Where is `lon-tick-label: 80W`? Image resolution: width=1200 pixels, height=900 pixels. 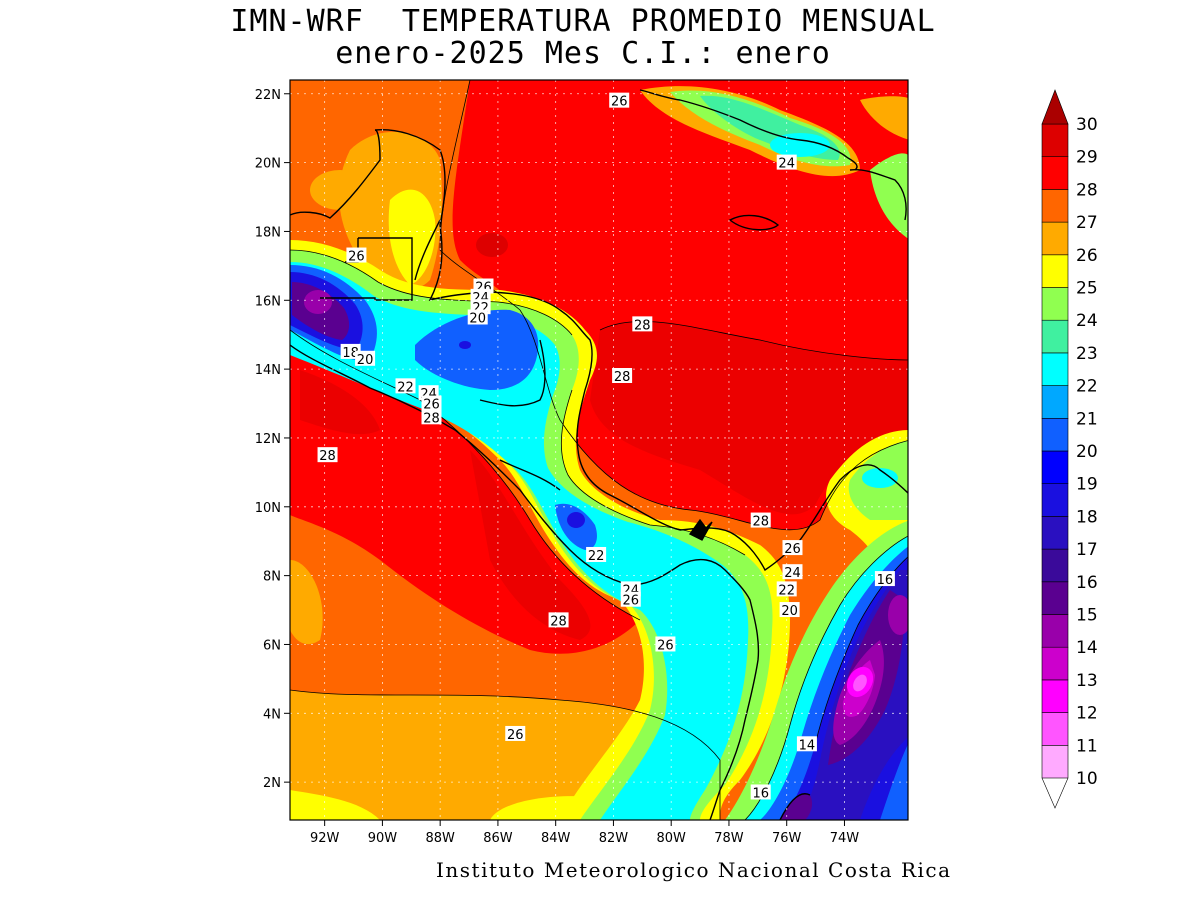 lon-tick-label: 80W is located at coordinates (671, 838).